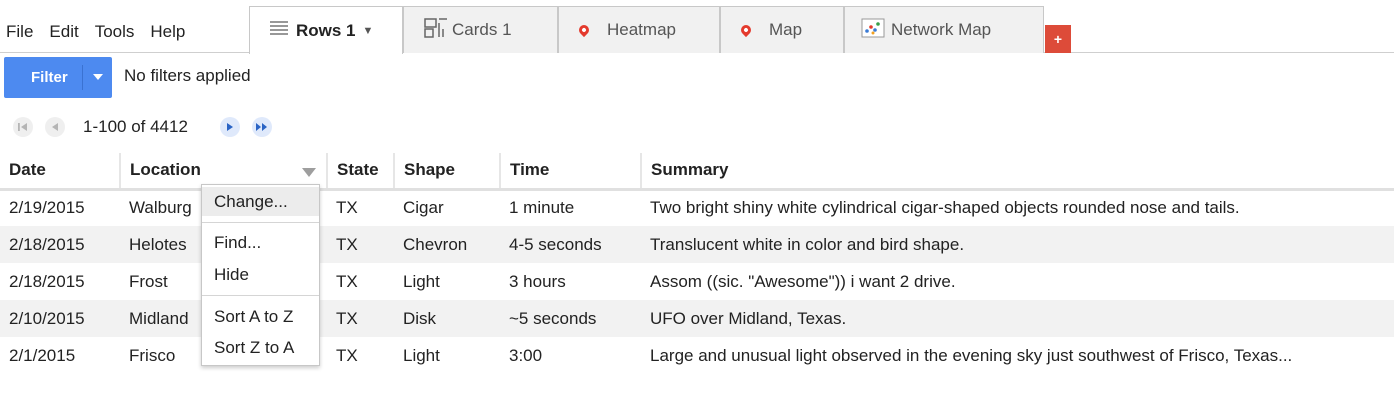 The image size is (1394, 402). I want to click on filter-button: Filter, so click(58, 77).